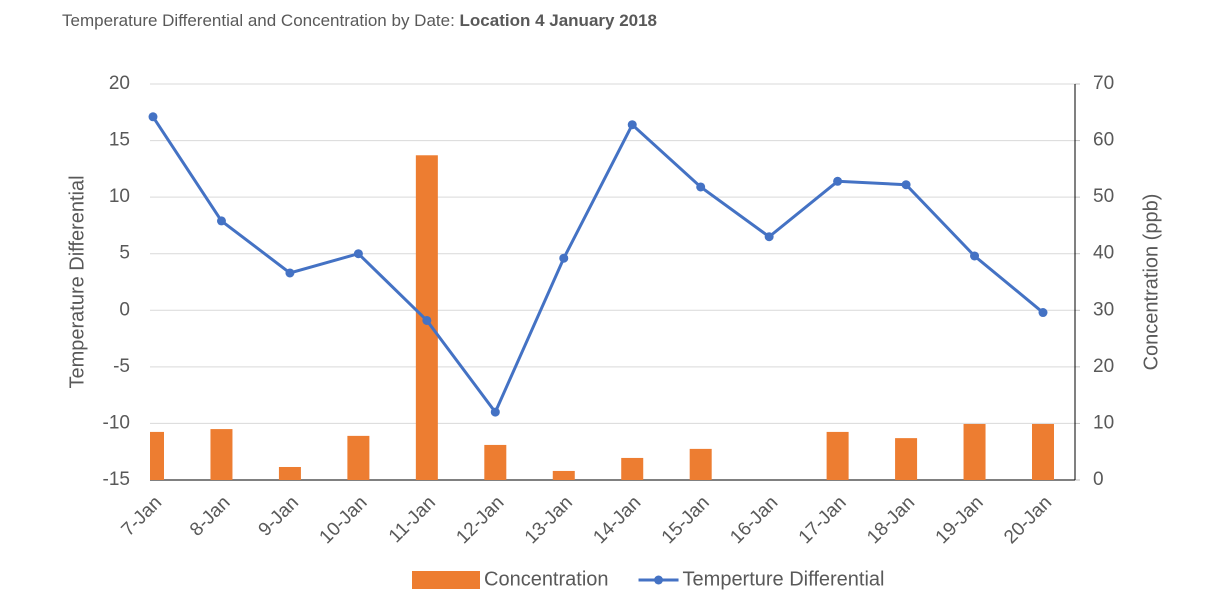 The height and width of the screenshot is (603, 1215). What do you see at coordinates (116, 422) in the screenshot?
I see `y-tick-label: -10` at bounding box center [116, 422].